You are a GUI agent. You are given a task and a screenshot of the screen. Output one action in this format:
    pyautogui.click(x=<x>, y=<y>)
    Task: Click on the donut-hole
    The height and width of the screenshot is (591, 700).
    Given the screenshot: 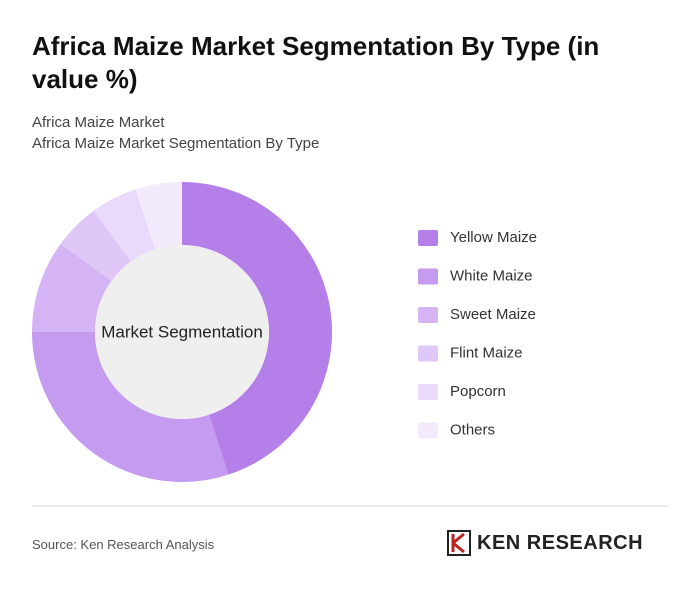 What is the action you would take?
    pyautogui.click(x=182, y=332)
    